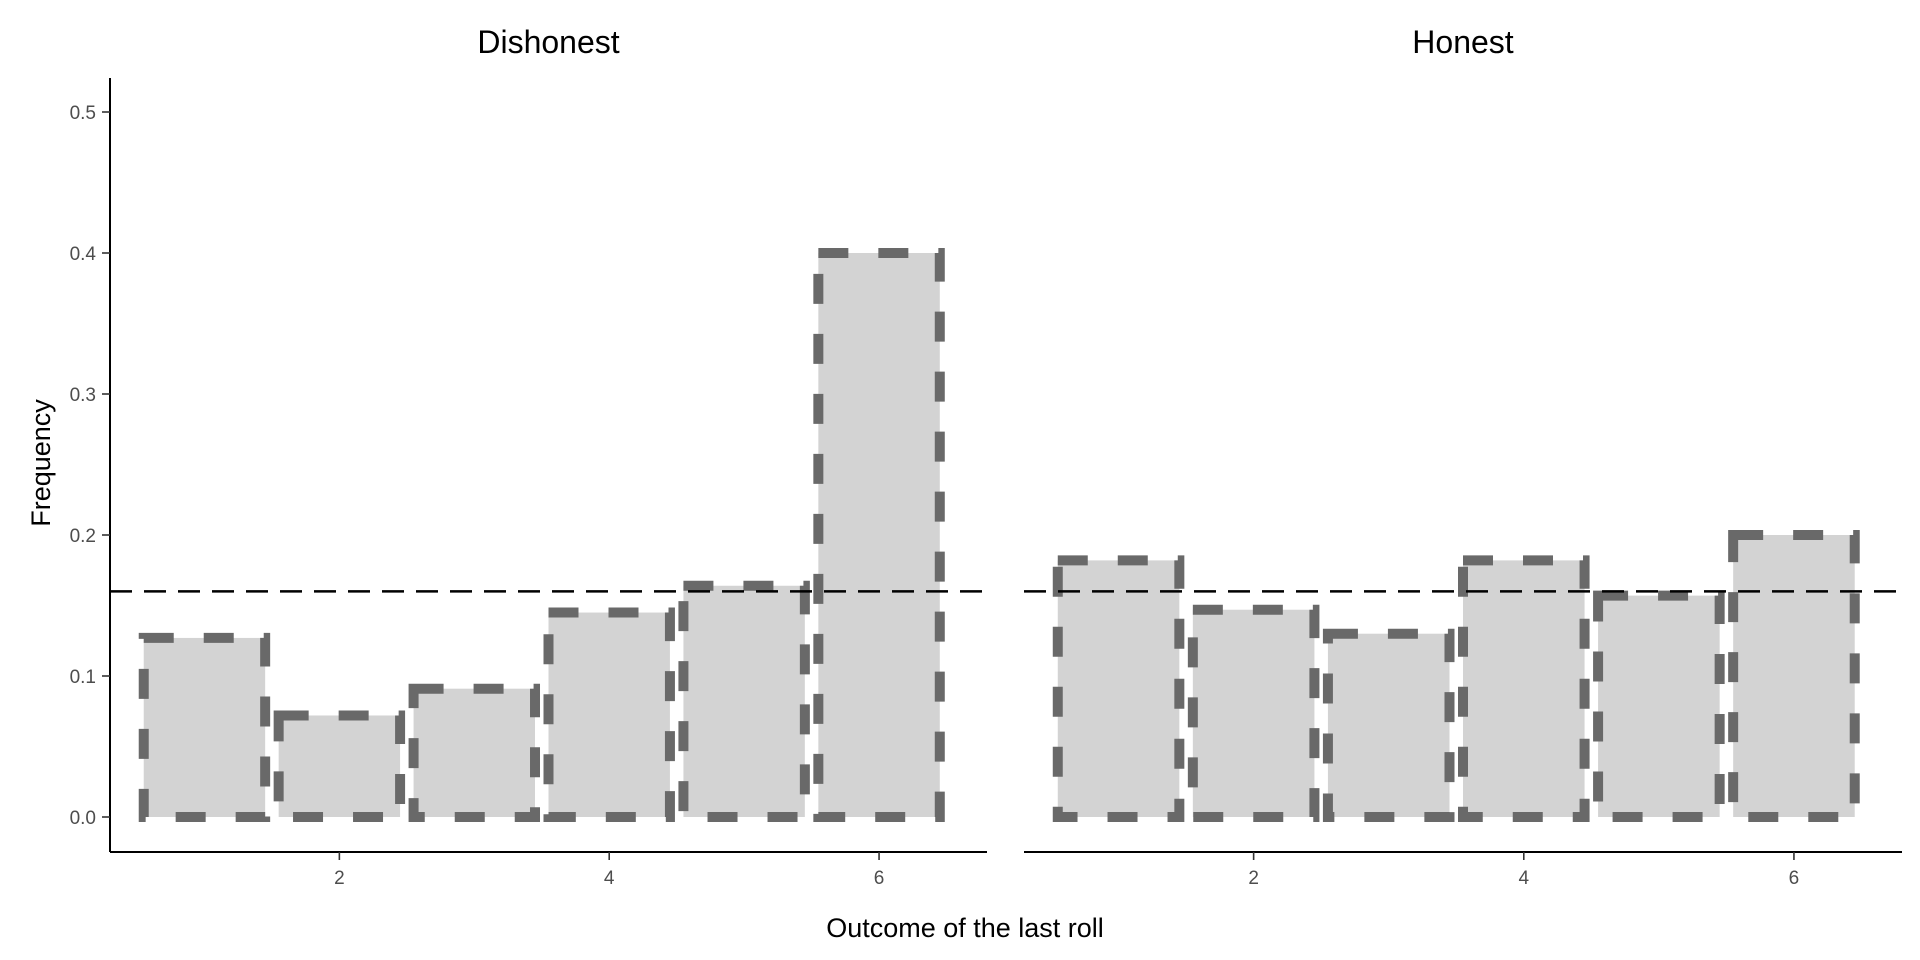 The image size is (1920, 960). I want to click on y-tick-label: 0.3, so click(83, 395).